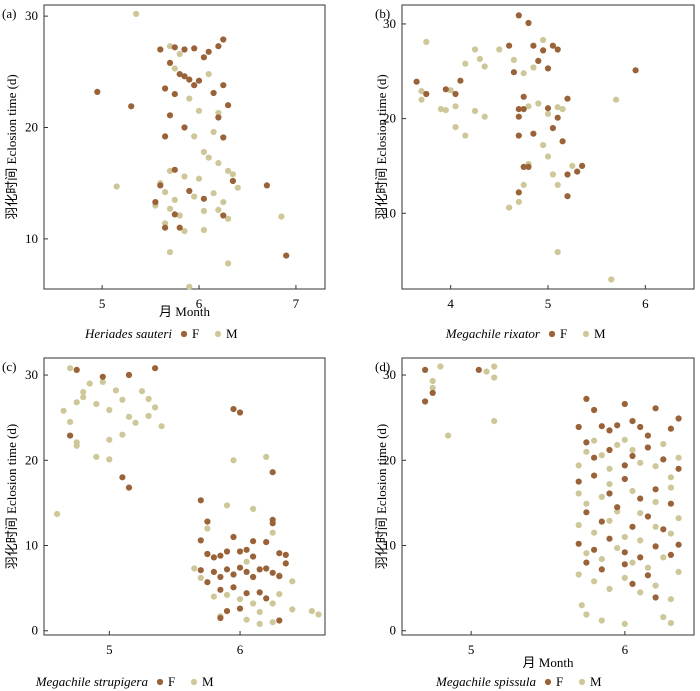  I want to click on panel-label: (a), so click(9, 13).